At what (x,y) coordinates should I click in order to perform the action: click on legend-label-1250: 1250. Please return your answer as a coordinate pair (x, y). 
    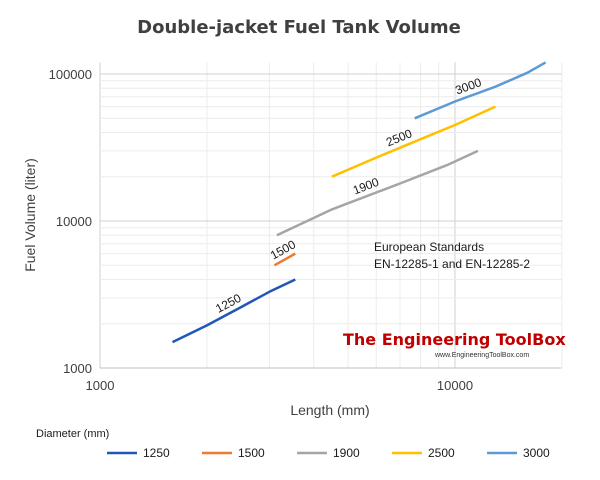
    Looking at the image, I should click on (156, 453).